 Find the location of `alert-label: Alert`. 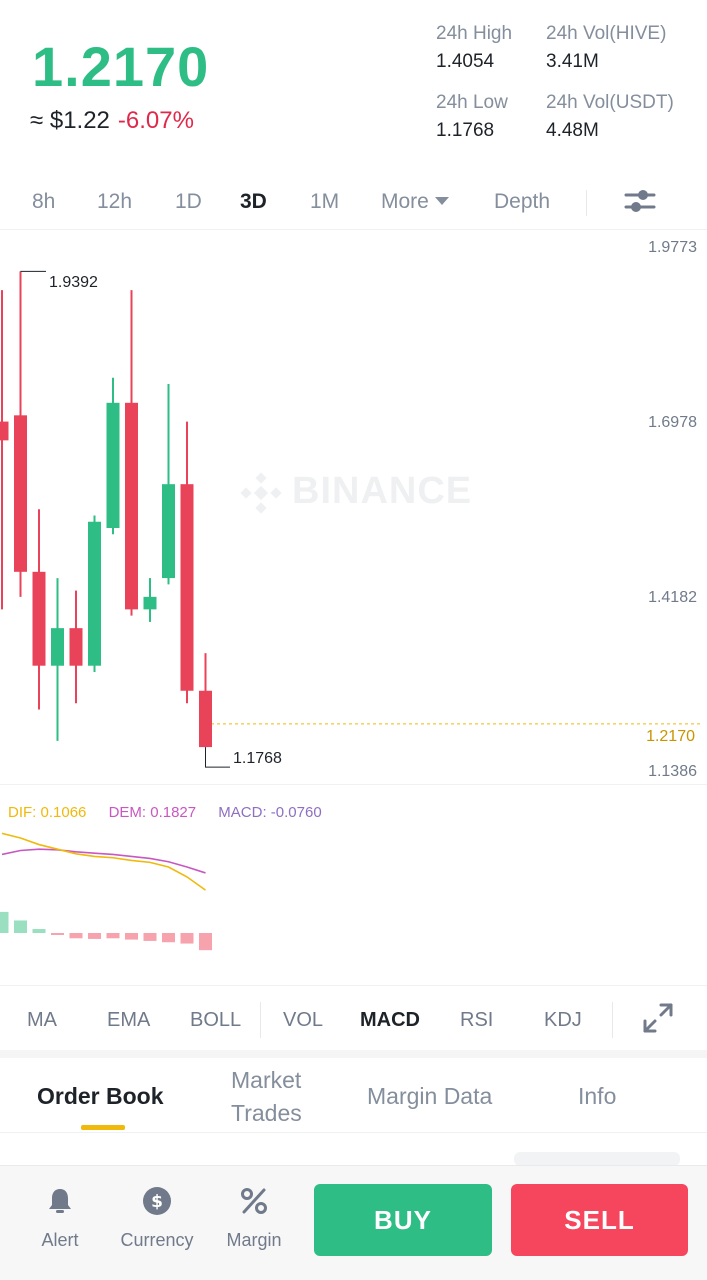

alert-label: Alert is located at coordinates (60, 1240).